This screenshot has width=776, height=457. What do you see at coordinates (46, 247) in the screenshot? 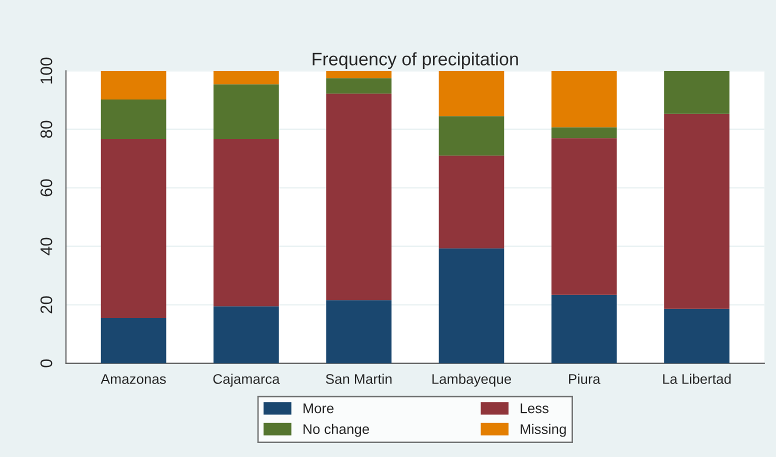
I see `y-tick-label: 40` at bounding box center [46, 247].